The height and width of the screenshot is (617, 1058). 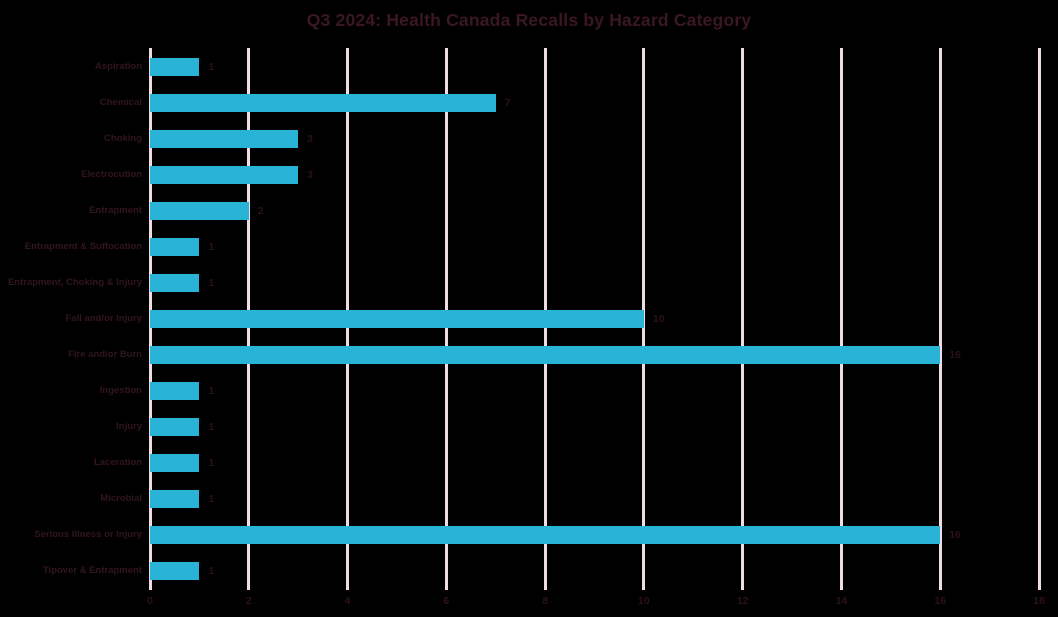 I want to click on category-label: Entrapment, so click(x=115, y=210).